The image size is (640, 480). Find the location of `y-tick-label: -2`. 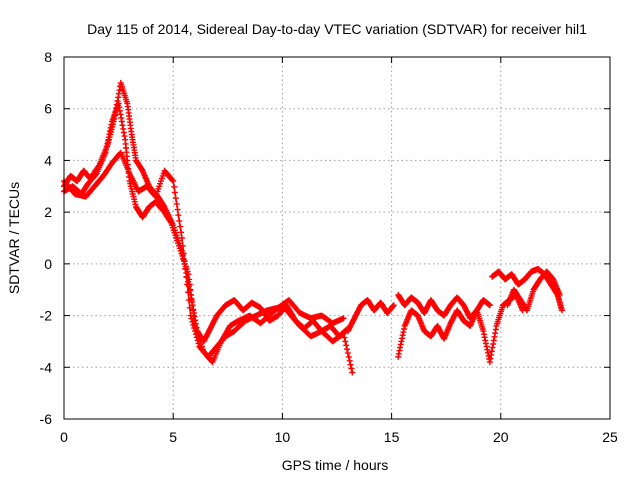

y-tick-label: -2 is located at coordinates (46, 316).